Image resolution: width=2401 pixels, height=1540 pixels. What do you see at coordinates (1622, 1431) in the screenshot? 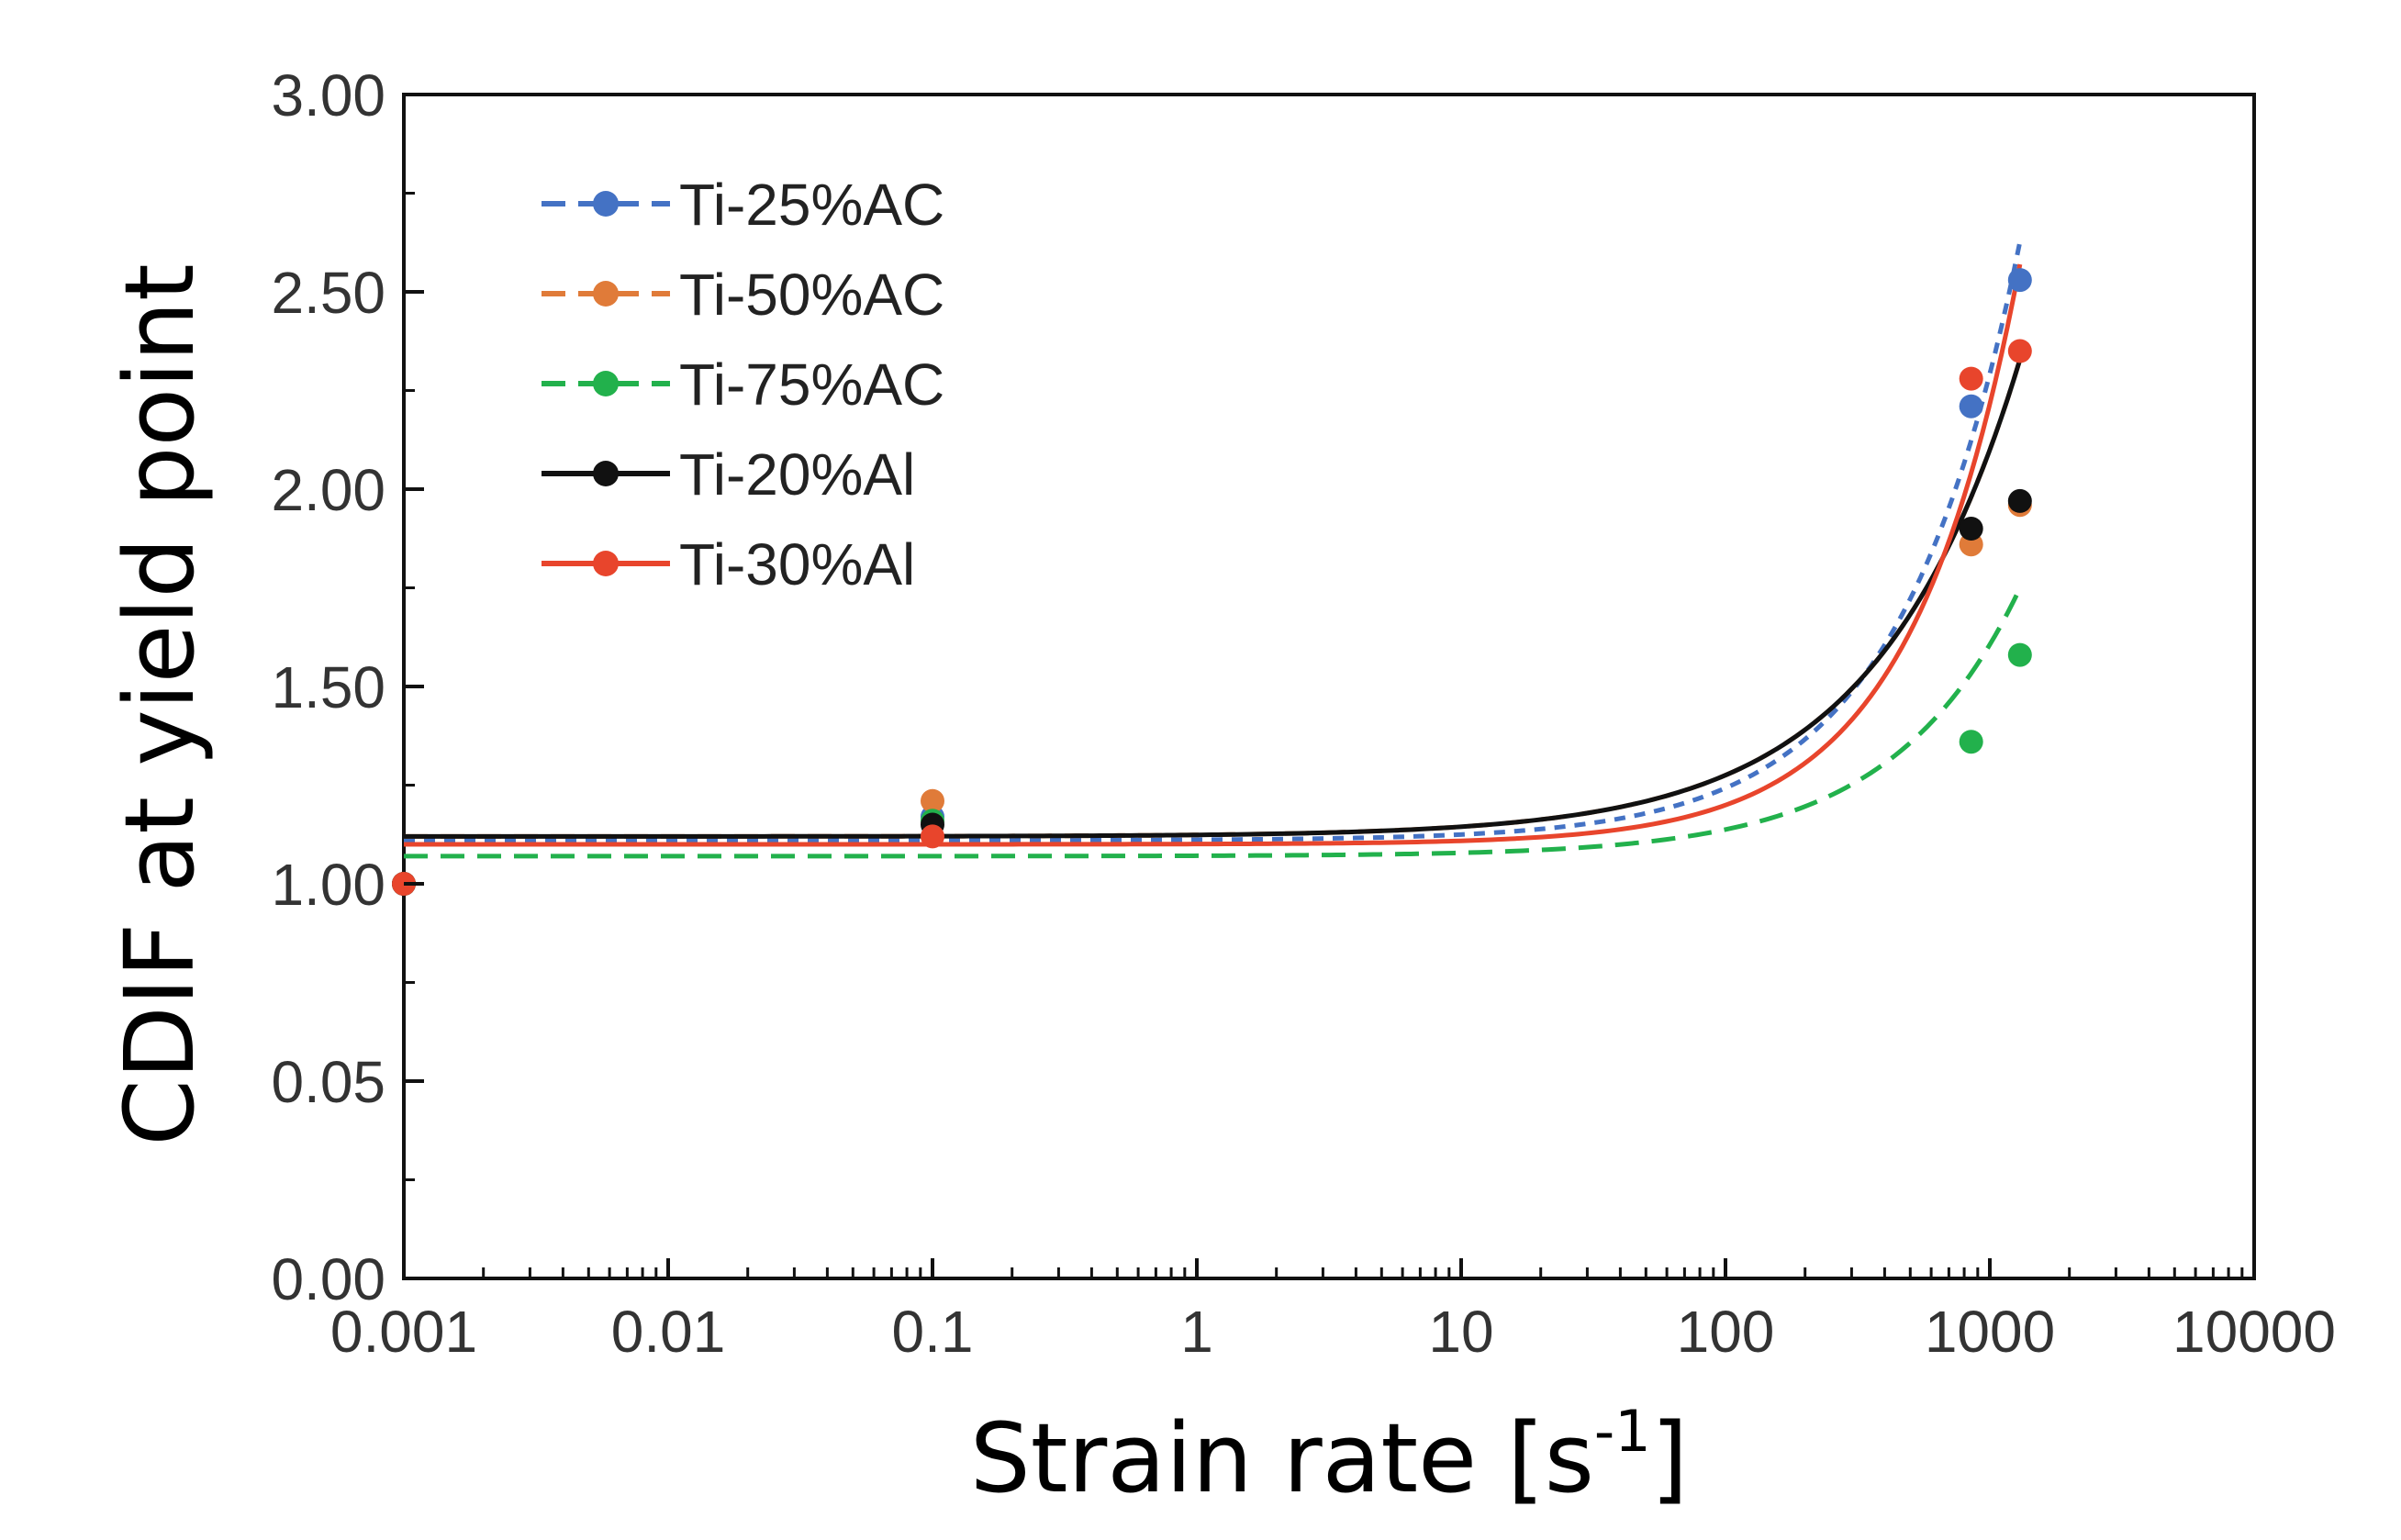
I see `x-axis-label-superscript: -1` at bounding box center [1622, 1431].